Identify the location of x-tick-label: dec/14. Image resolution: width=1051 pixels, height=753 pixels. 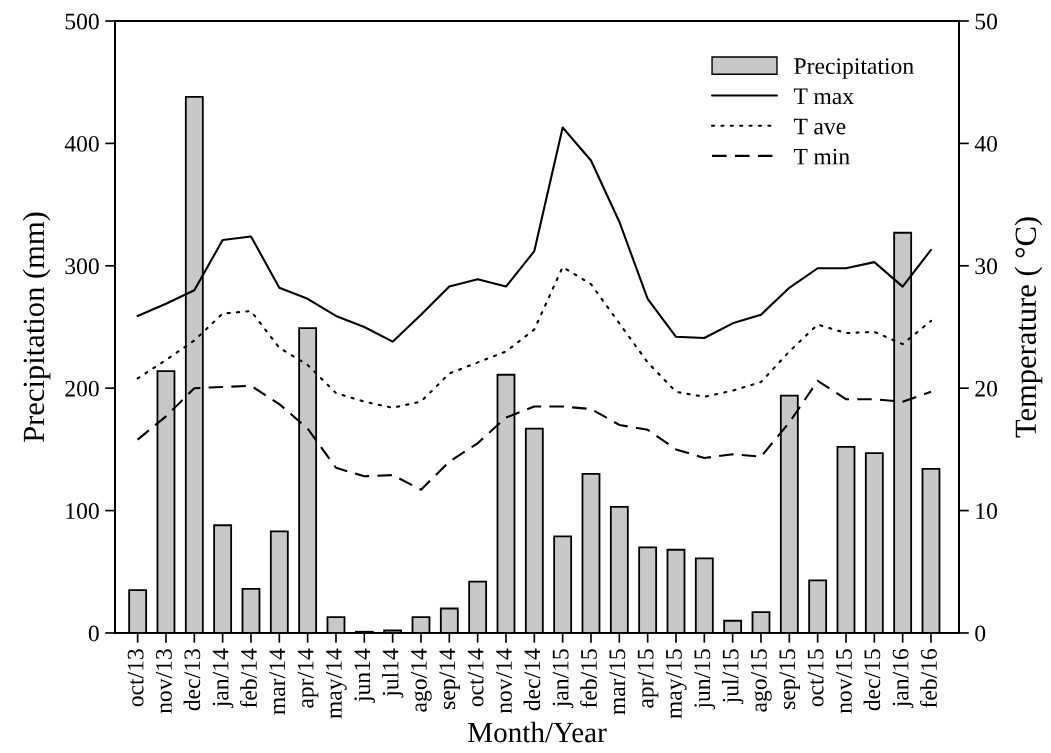
(532, 679).